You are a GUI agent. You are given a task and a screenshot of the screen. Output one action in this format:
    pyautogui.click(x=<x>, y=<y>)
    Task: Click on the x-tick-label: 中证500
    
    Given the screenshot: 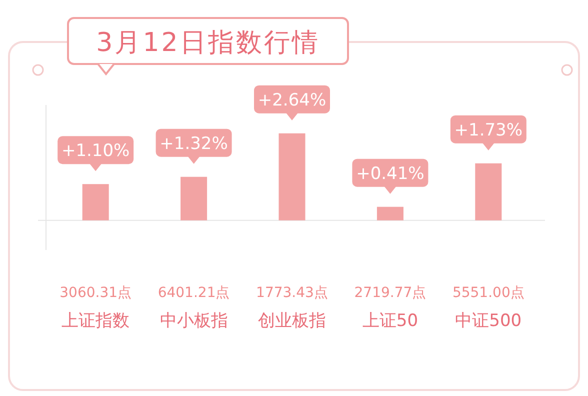 What is the action you would take?
    pyautogui.click(x=488, y=321)
    